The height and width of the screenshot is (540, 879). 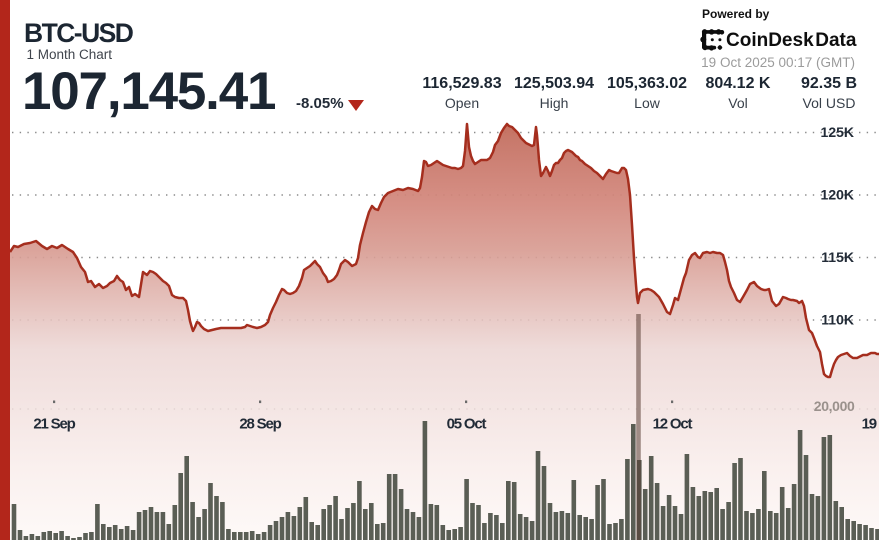 What do you see at coordinates (837, 195) in the screenshot?
I see `svg-text: 120K` at bounding box center [837, 195].